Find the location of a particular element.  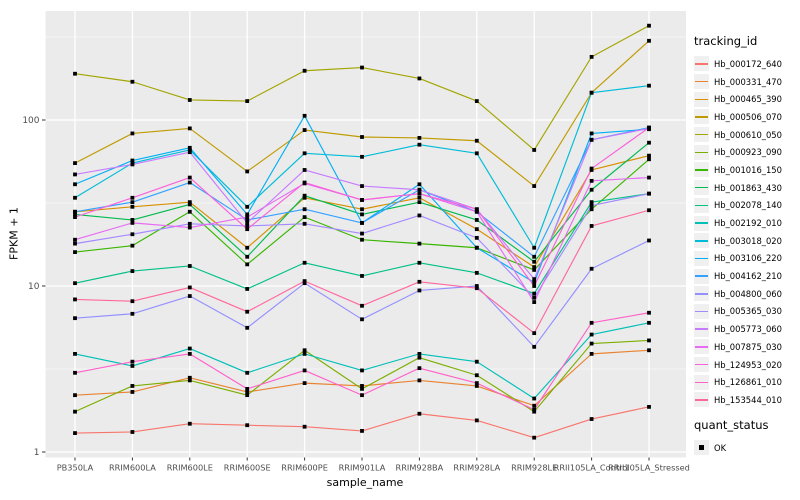

legend-item-label: Hb_000465_390 is located at coordinates (748, 99).